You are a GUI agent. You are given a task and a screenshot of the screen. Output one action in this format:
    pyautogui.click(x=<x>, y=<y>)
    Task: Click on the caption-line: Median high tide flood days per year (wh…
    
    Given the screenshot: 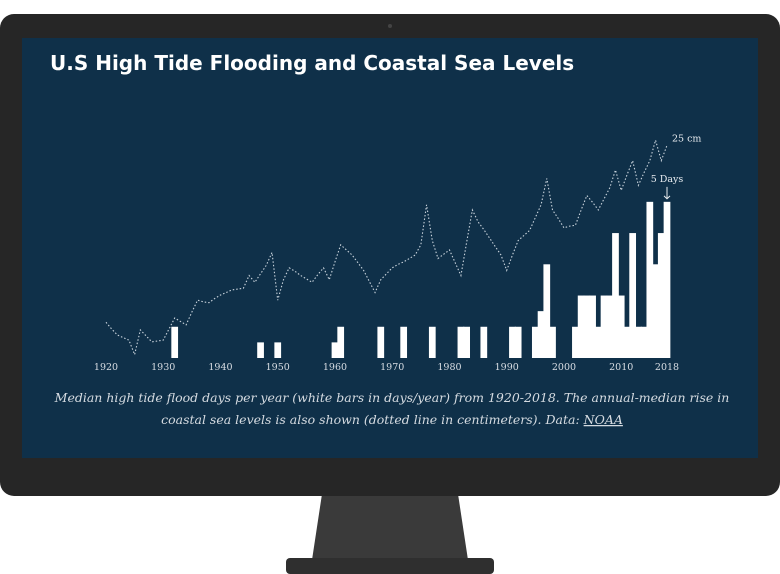 What is the action you would take?
    pyautogui.click(x=392, y=397)
    